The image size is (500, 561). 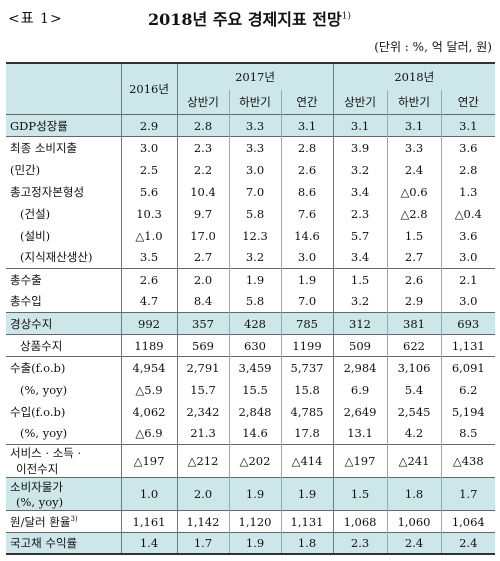 What do you see at coordinates (64, 345) in the screenshot?
I see `row-label: 상품수지` at bounding box center [64, 345].